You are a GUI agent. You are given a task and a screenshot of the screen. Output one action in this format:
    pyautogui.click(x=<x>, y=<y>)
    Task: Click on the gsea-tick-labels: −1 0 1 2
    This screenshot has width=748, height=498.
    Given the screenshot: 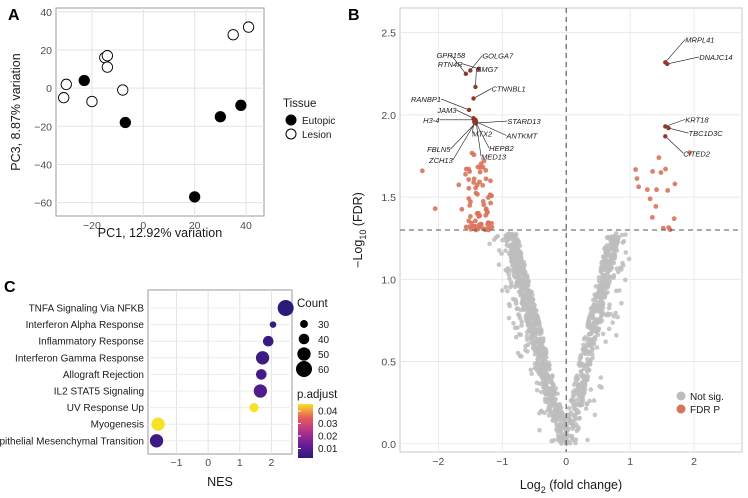 What is the action you would take?
    pyautogui.click(x=222, y=463)
    